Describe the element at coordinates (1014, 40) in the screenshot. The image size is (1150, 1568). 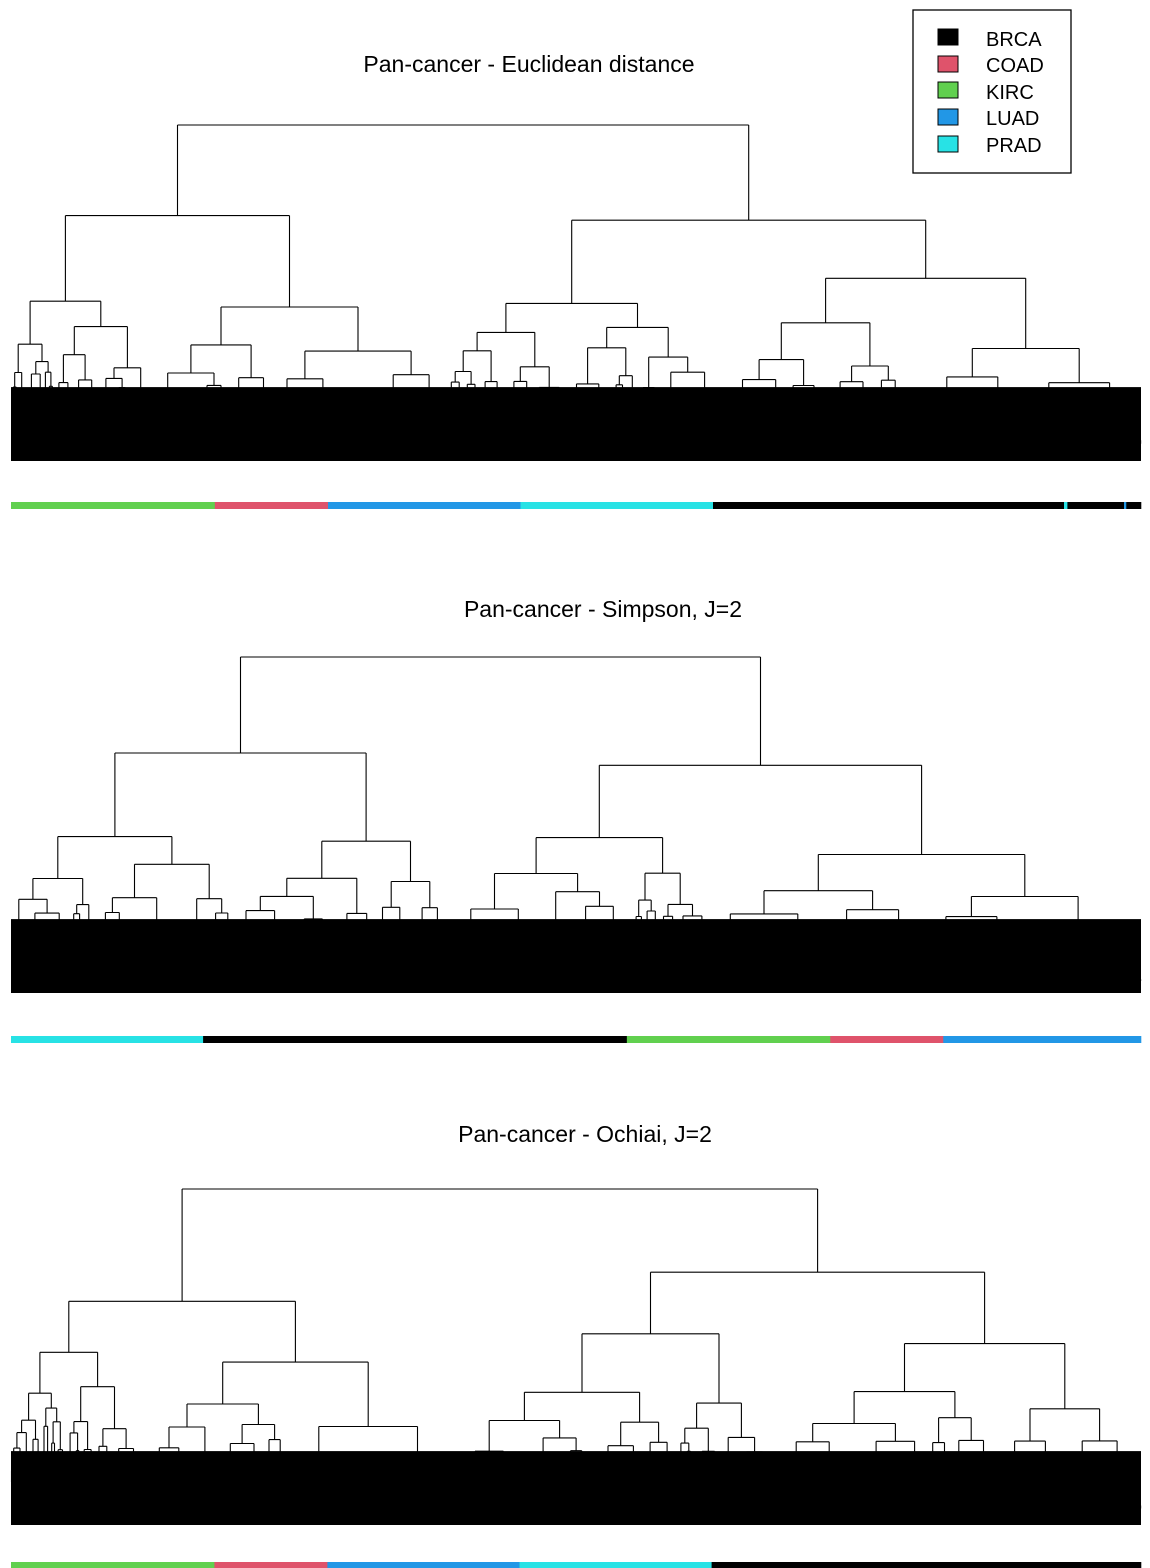
I see `legend-label: BRCA` at that location.